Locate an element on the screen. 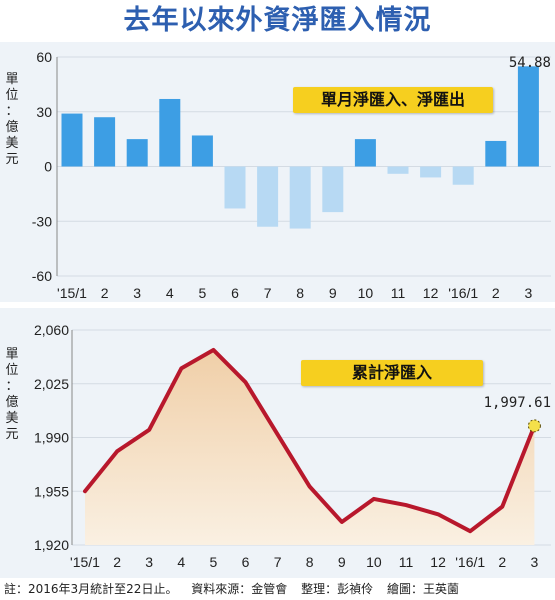 This screenshot has height=600, width=555. top-x-tick-label: 9 is located at coordinates (333, 293).